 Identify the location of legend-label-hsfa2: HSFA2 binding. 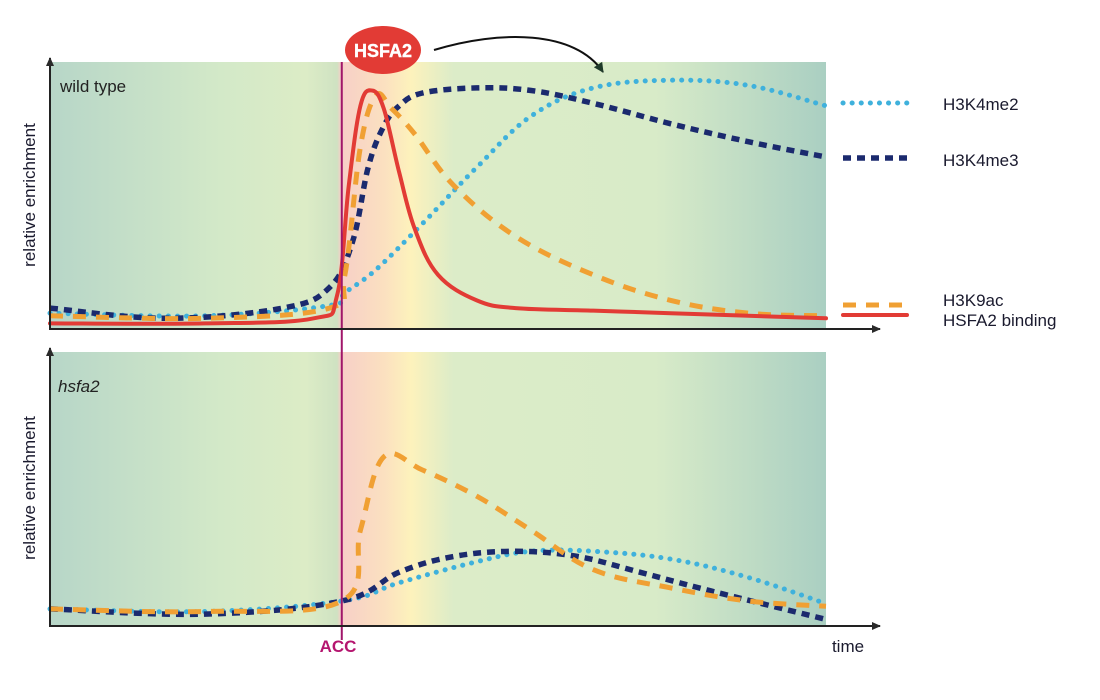
(999, 320).